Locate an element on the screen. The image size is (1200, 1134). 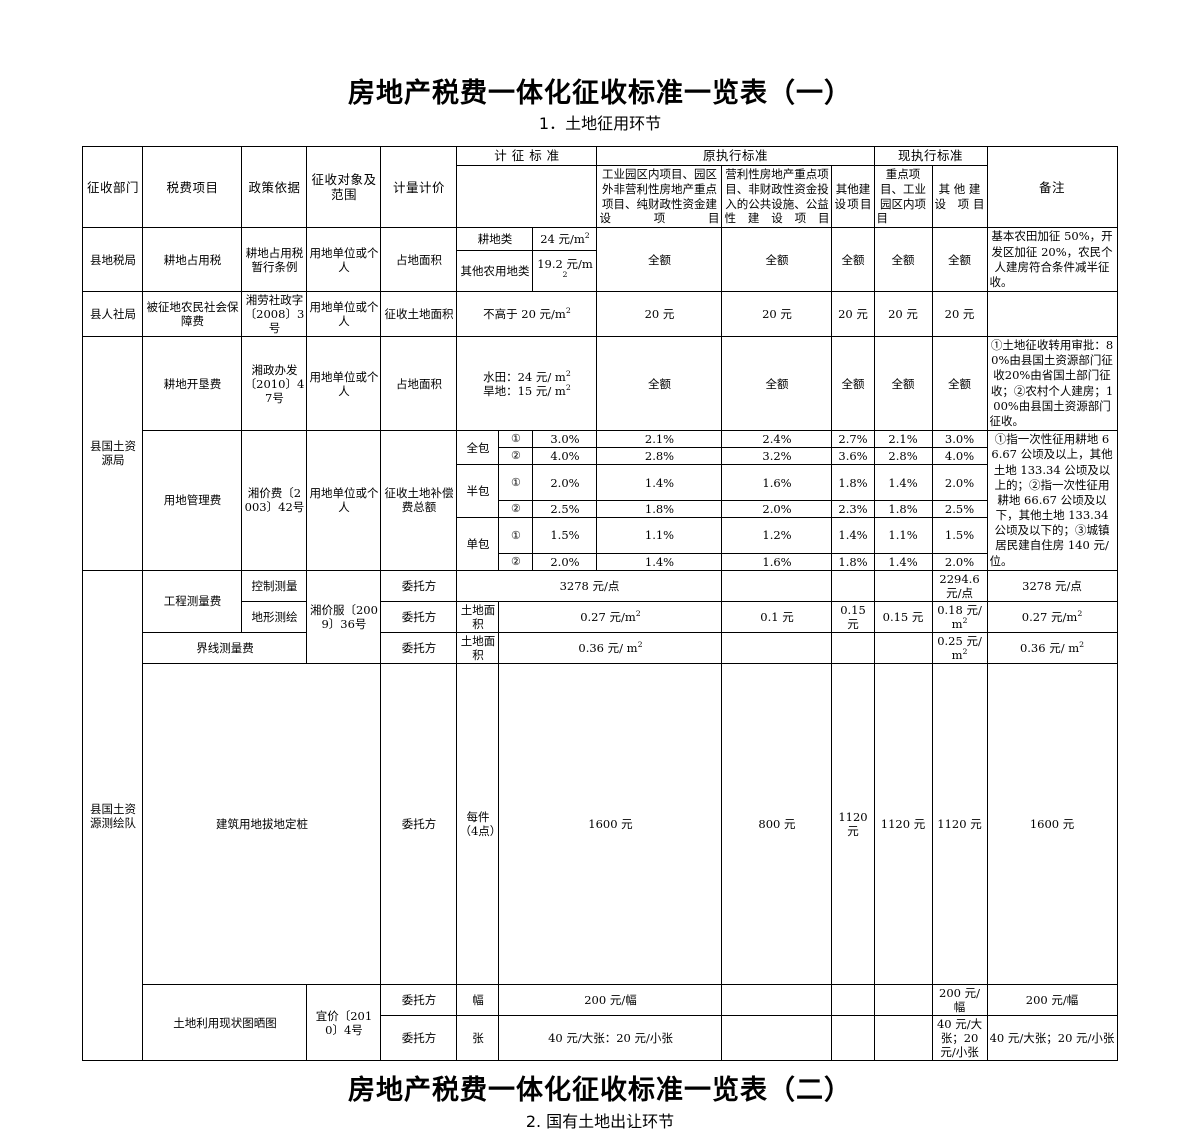
cell-cur-a: 全额 is located at coordinates (903, 384).